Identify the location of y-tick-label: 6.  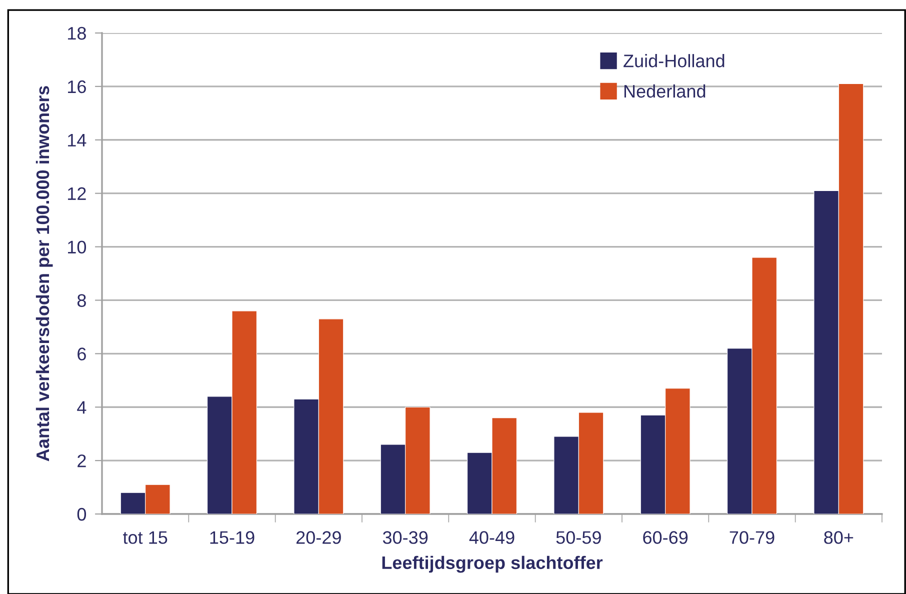
(82, 354).